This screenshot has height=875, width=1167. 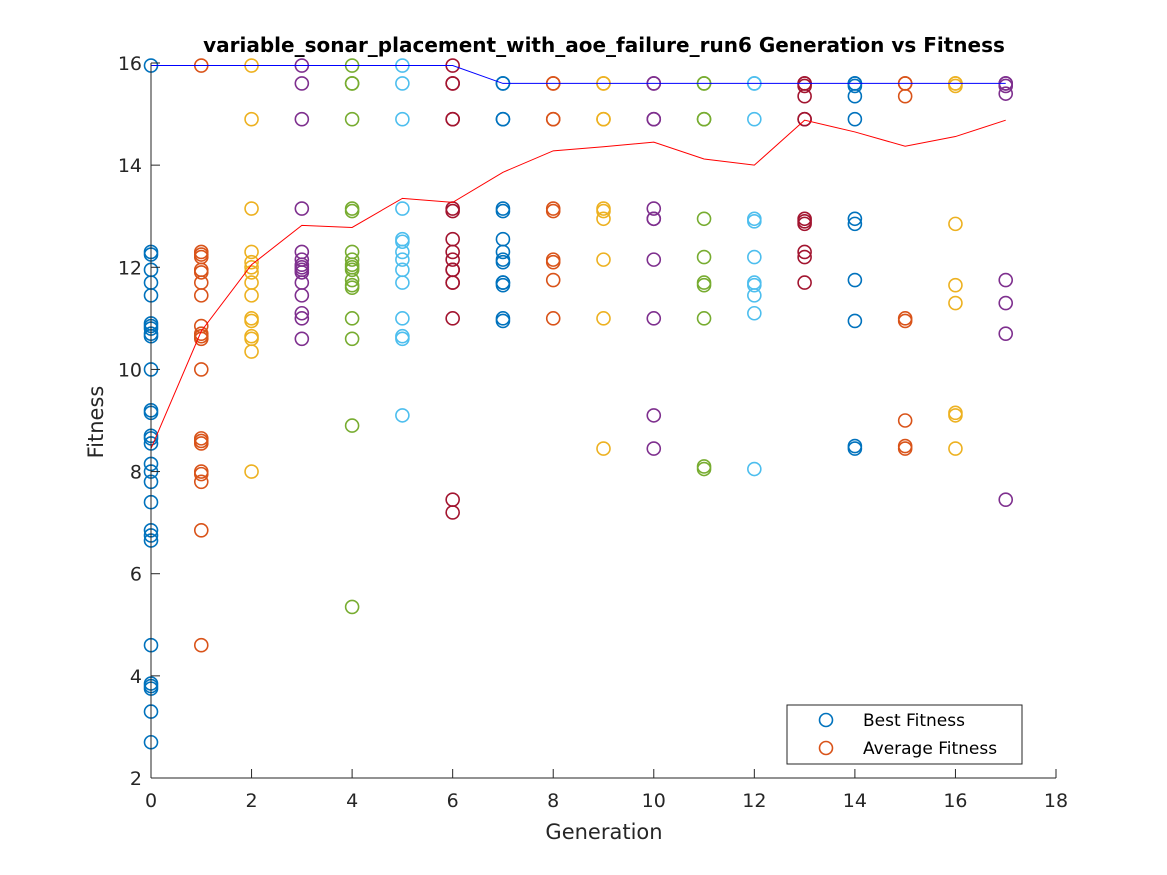 I want to click on x-tick-label: 6, so click(x=453, y=801).